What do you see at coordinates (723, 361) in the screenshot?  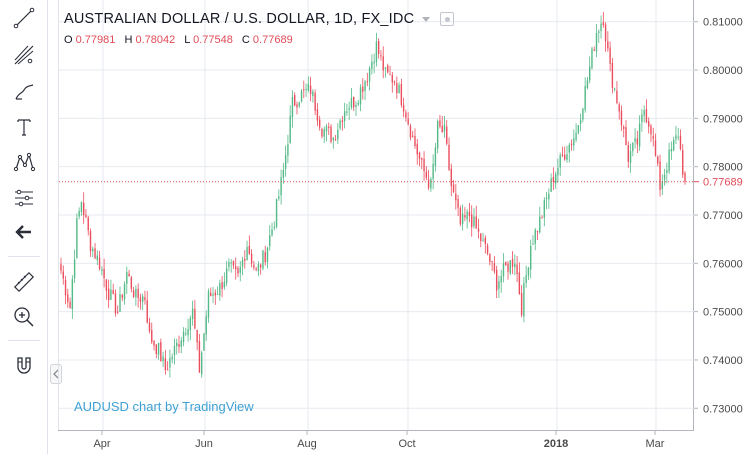 I see `price-tick-label: 0.74000` at bounding box center [723, 361].